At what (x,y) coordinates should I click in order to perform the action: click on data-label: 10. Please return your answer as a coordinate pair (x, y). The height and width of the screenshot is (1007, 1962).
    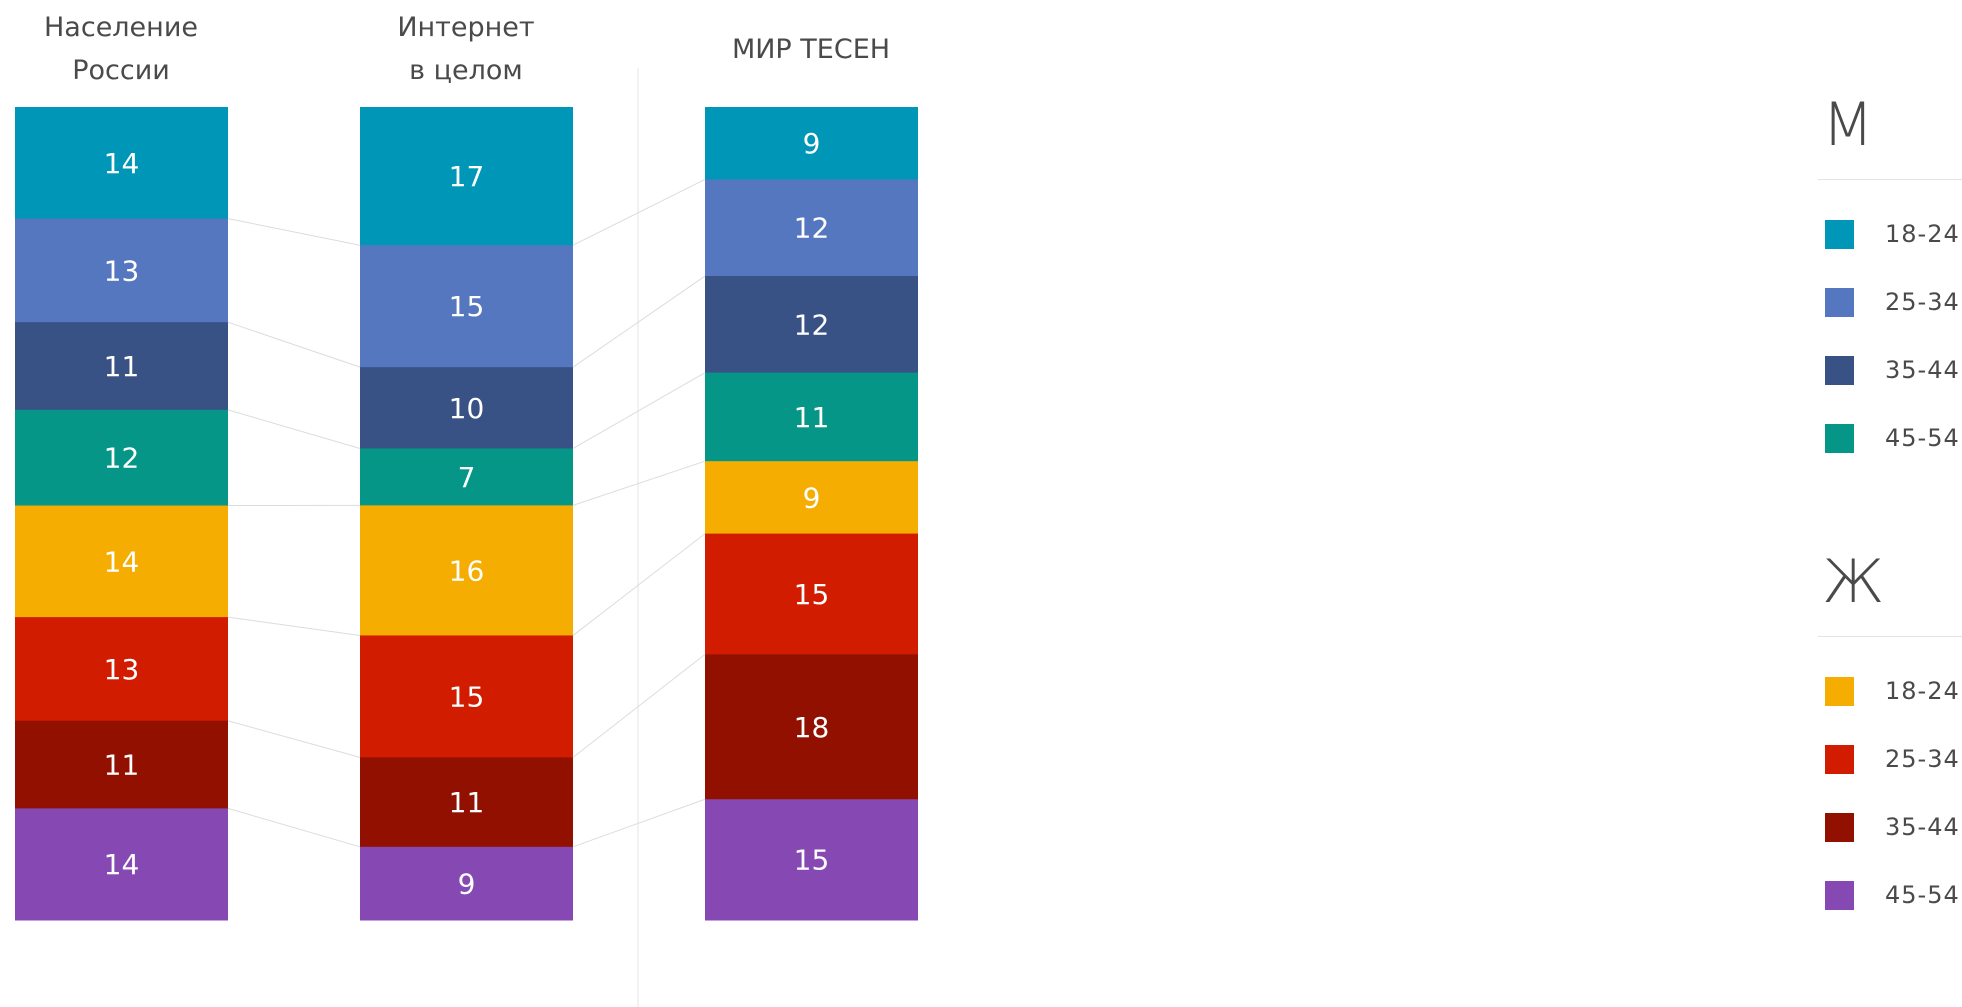
    Looking at the image, I should click on (467, 408).